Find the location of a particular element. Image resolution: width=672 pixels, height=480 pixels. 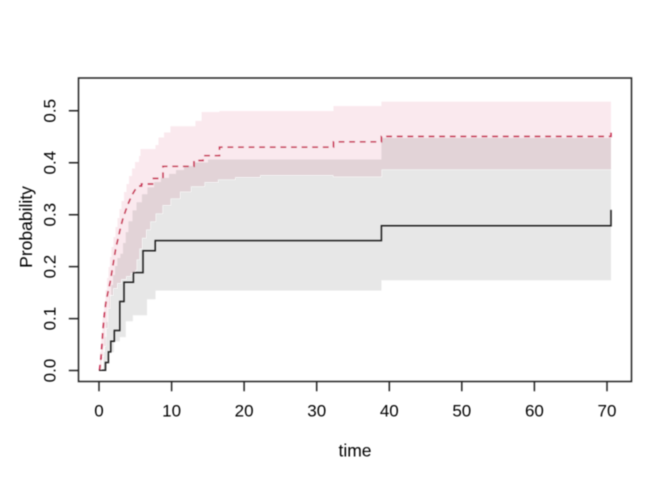

svg-text: 0.5 is located at coordinates (50, 111).